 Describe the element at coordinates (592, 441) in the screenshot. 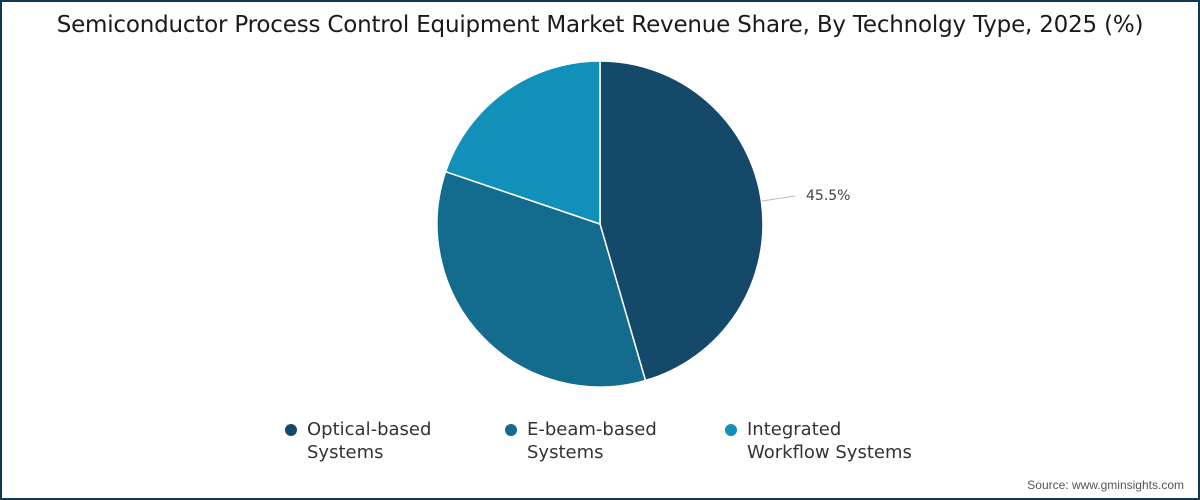

I see `legend-label: E-beam-based Systems` at that location.